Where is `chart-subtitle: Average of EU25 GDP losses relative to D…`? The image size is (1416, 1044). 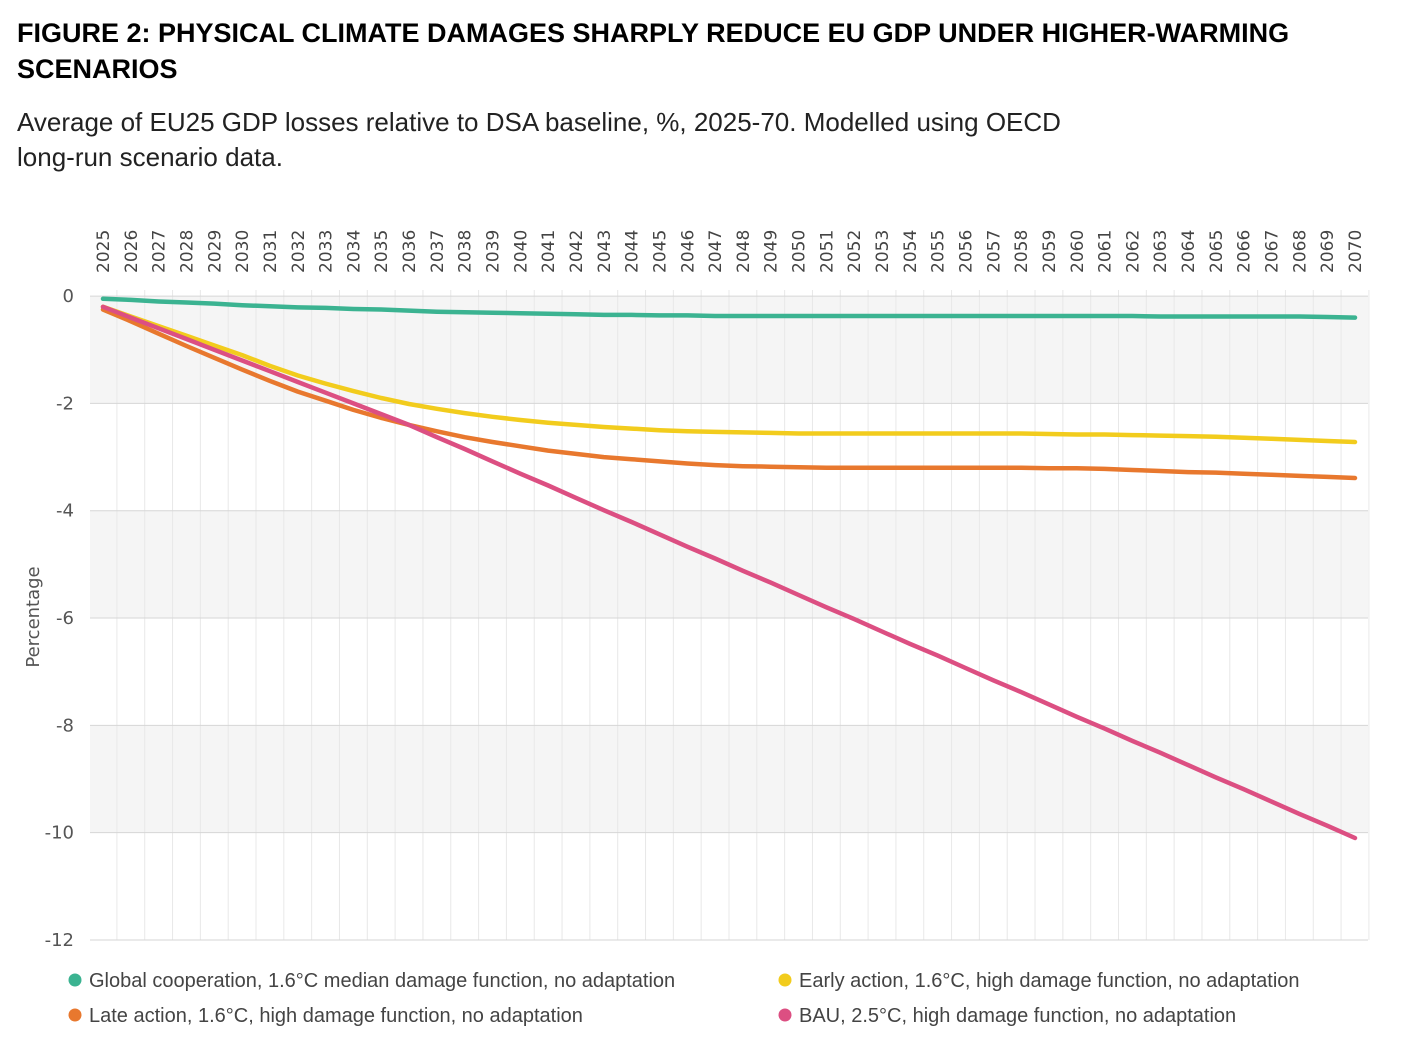
chart-subtitle: Average of EU25 GDP losses relative to D… is located at coordinates (539, 122).